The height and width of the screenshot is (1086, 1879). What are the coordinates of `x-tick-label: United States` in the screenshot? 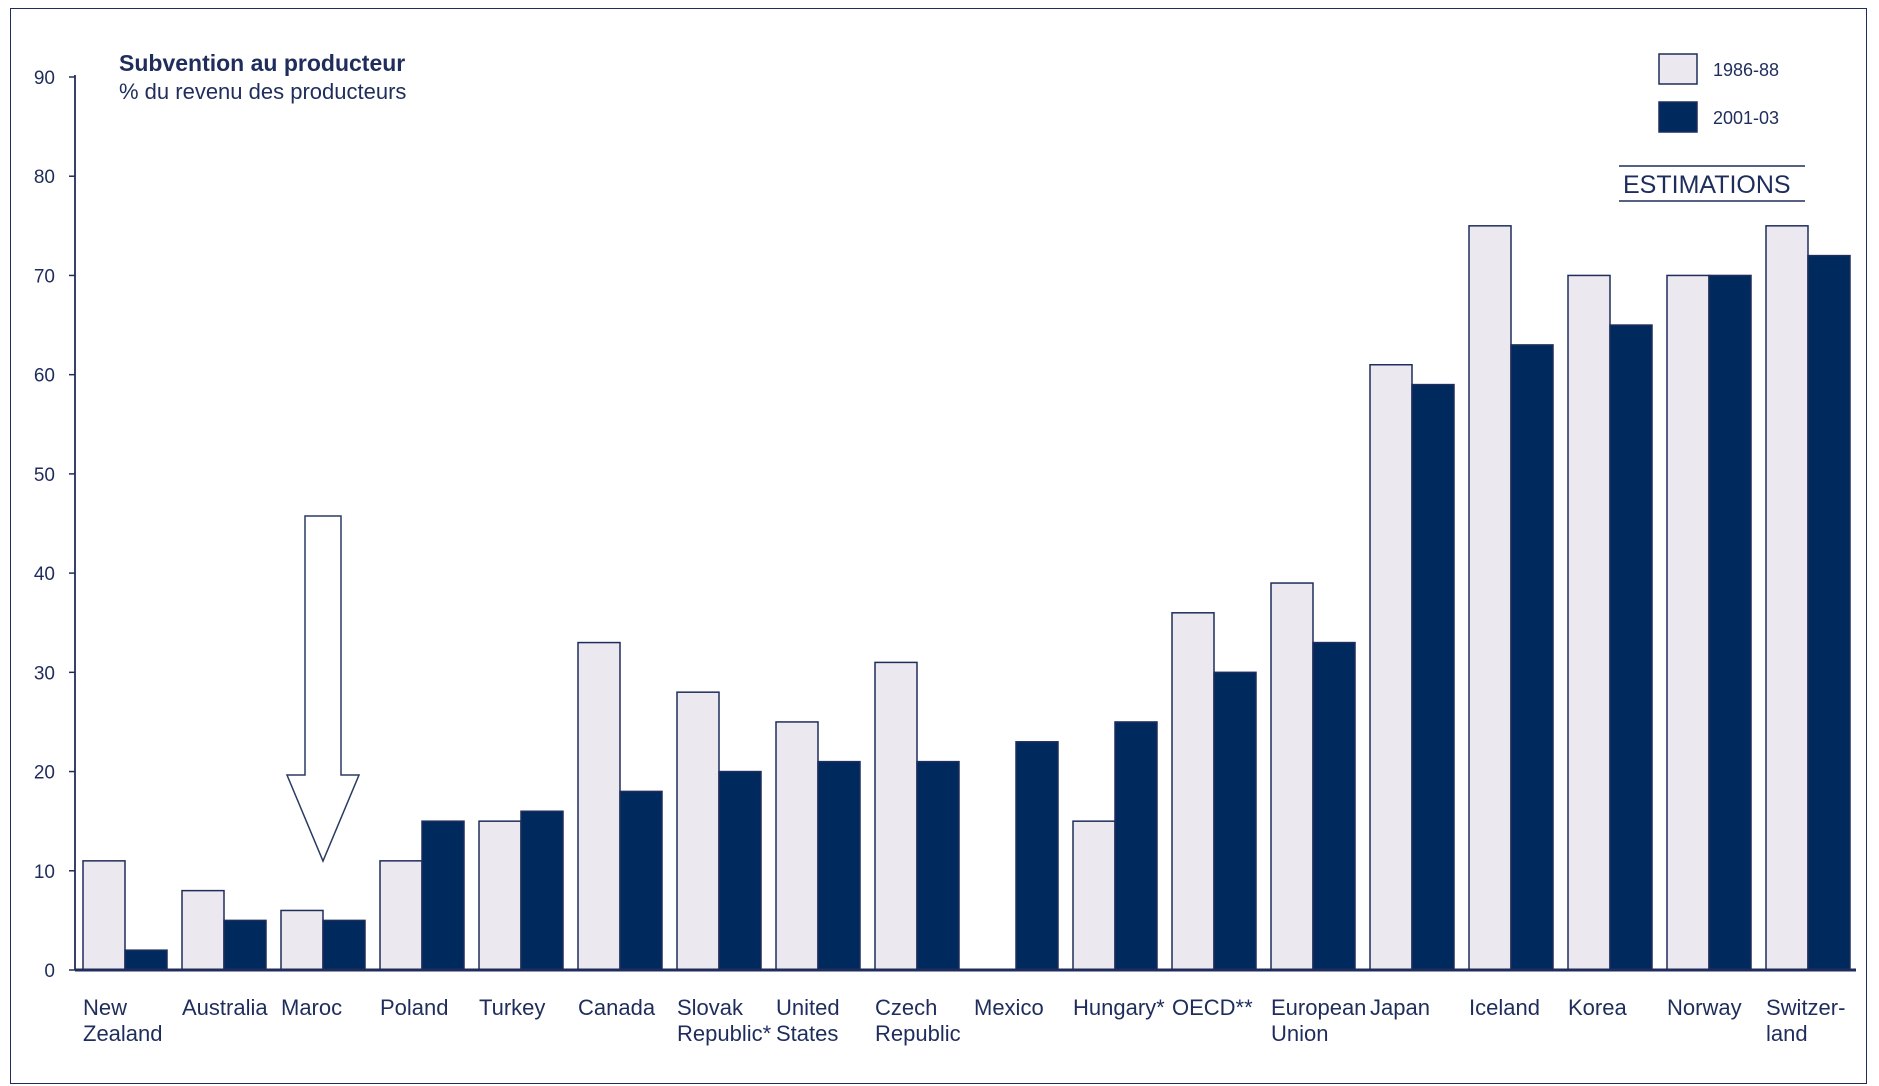 It's located at (808, 1020).